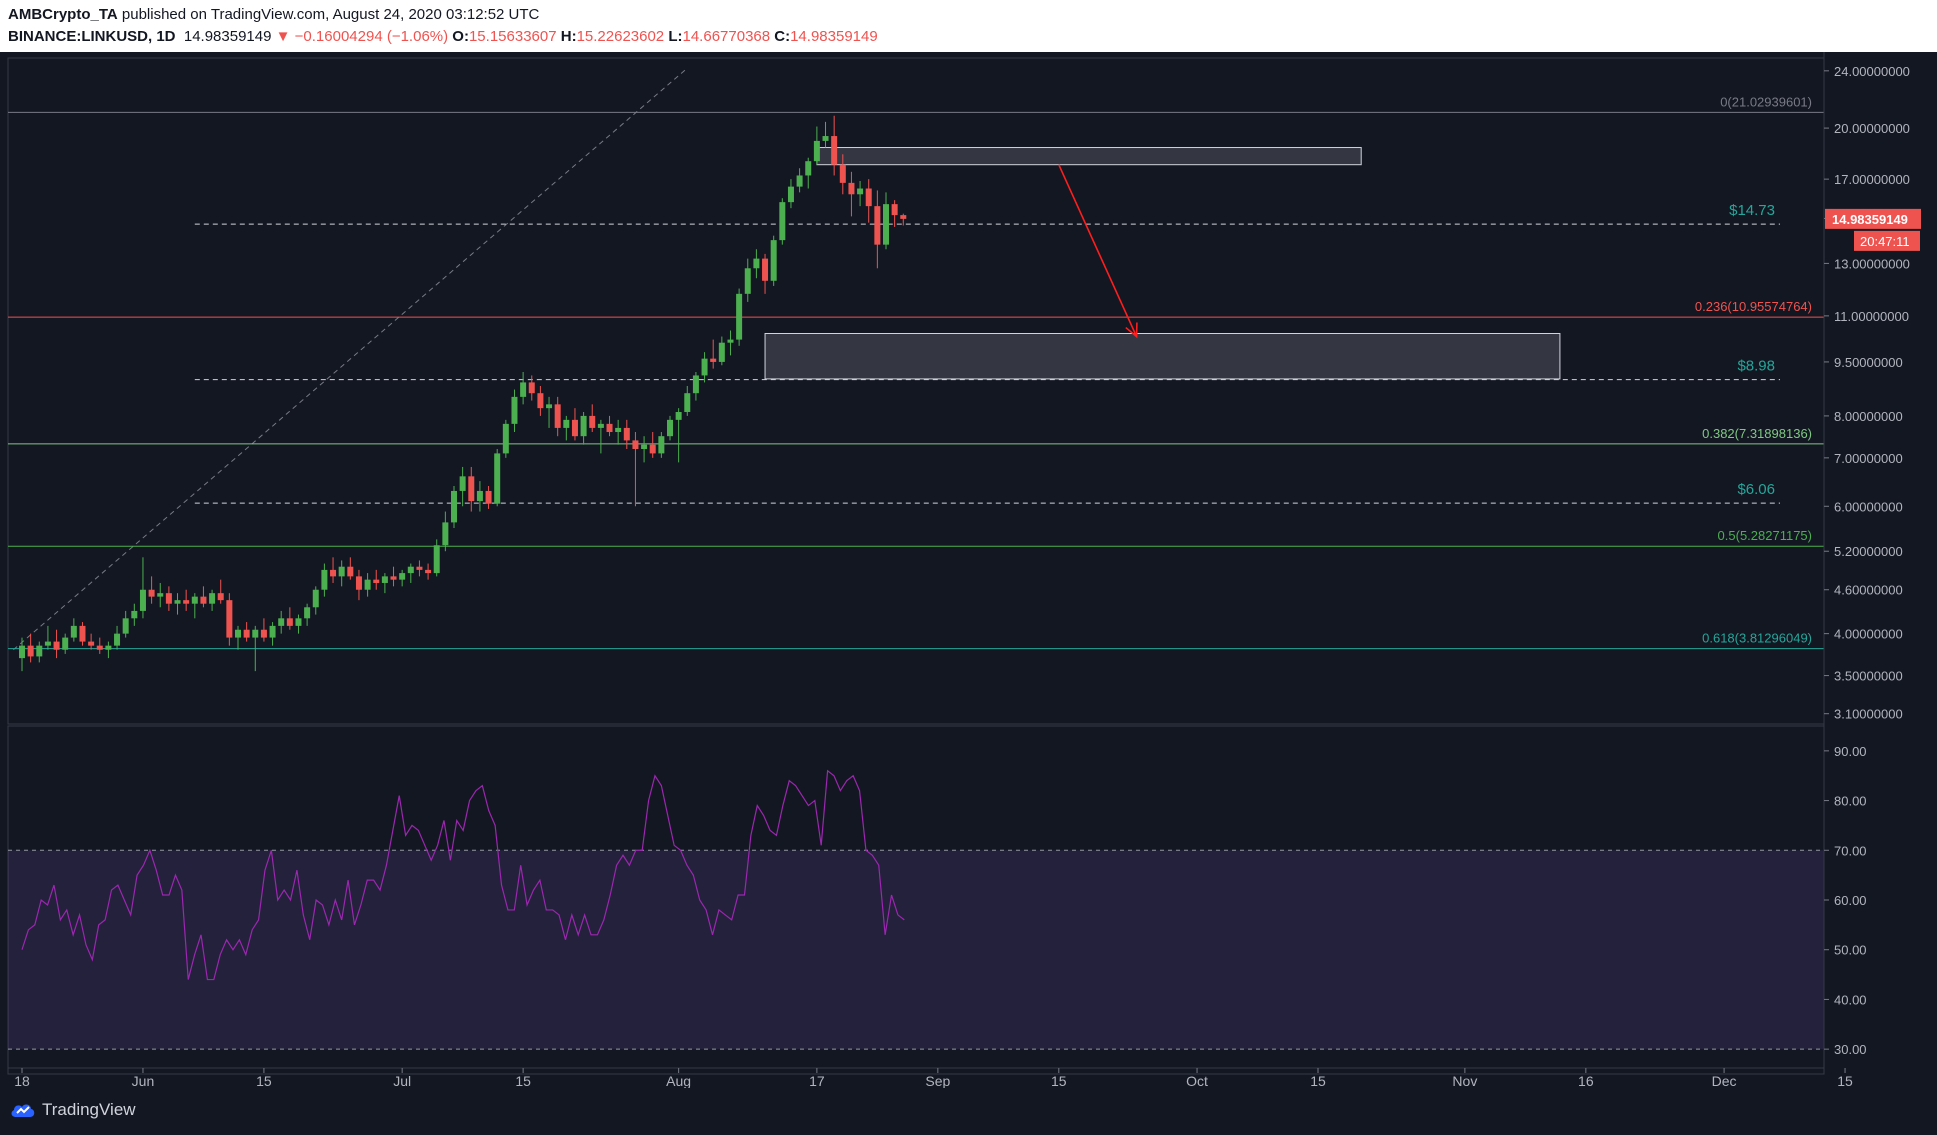  What do you see at coordinates (22, 1080) in the screenshot?
I see `time-tick-label: 18` at bounding box center [22, 1080].